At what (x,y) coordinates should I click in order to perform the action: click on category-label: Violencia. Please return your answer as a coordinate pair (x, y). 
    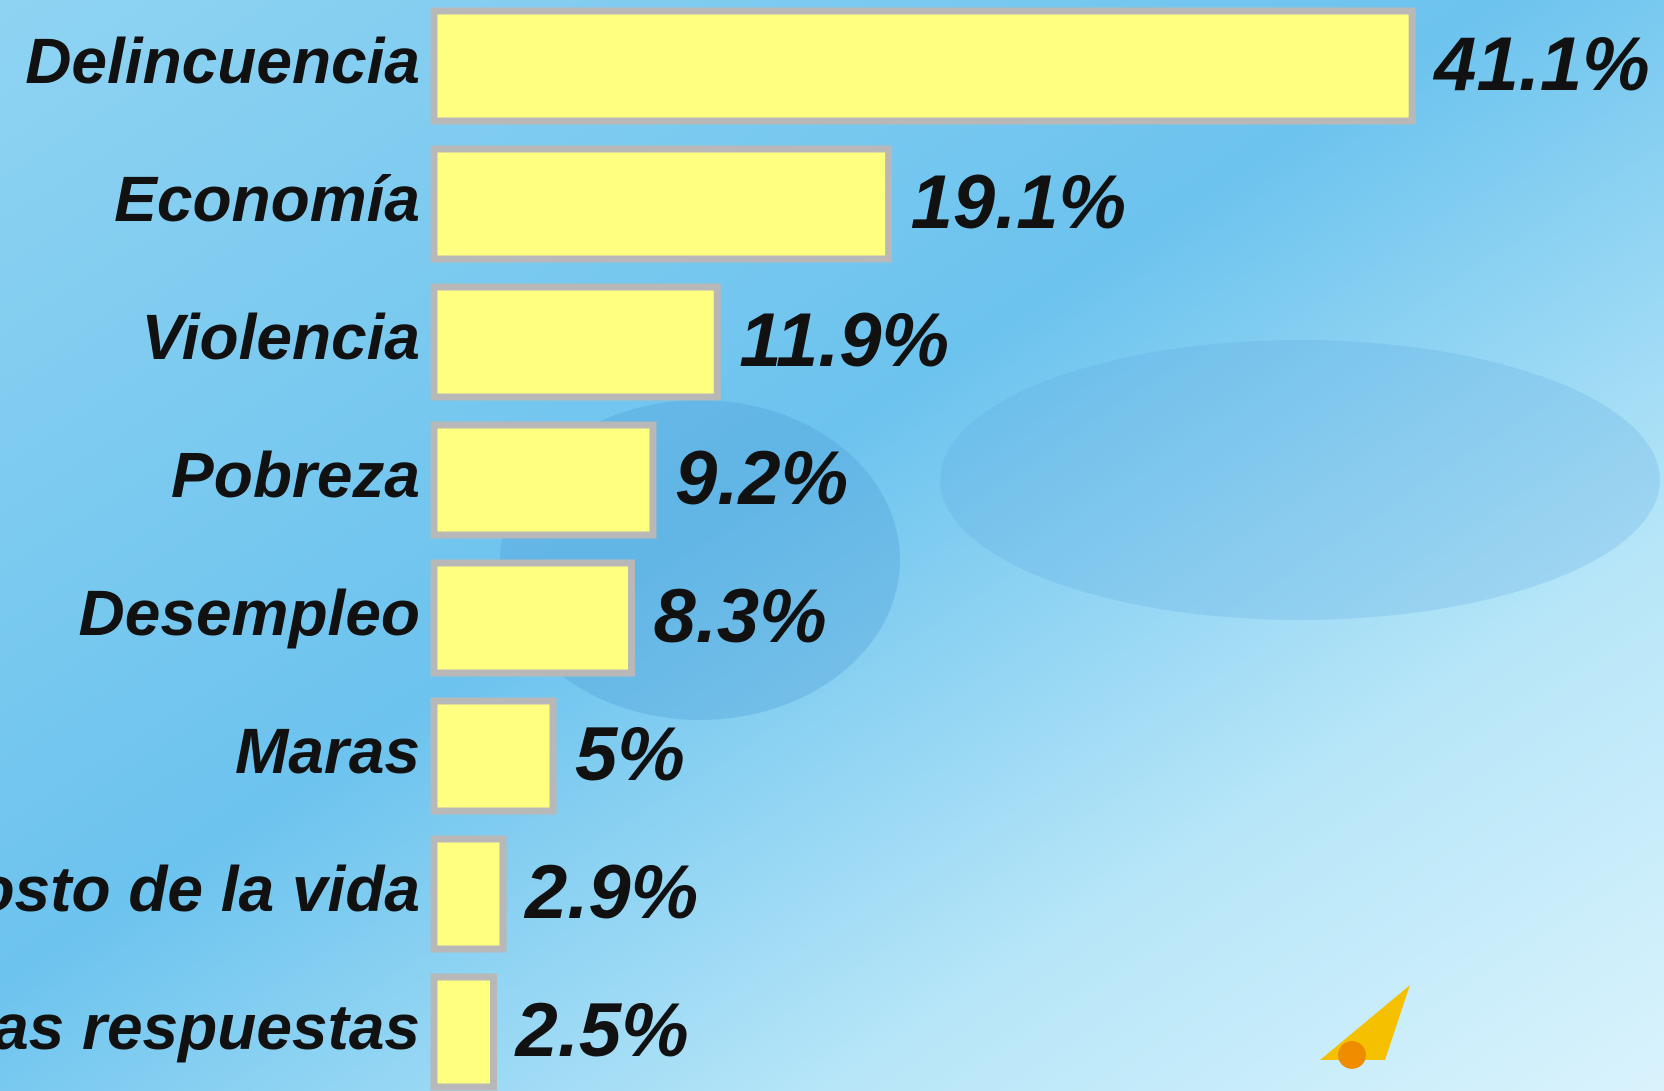
    Looking at the image, I should click on (280, 337).